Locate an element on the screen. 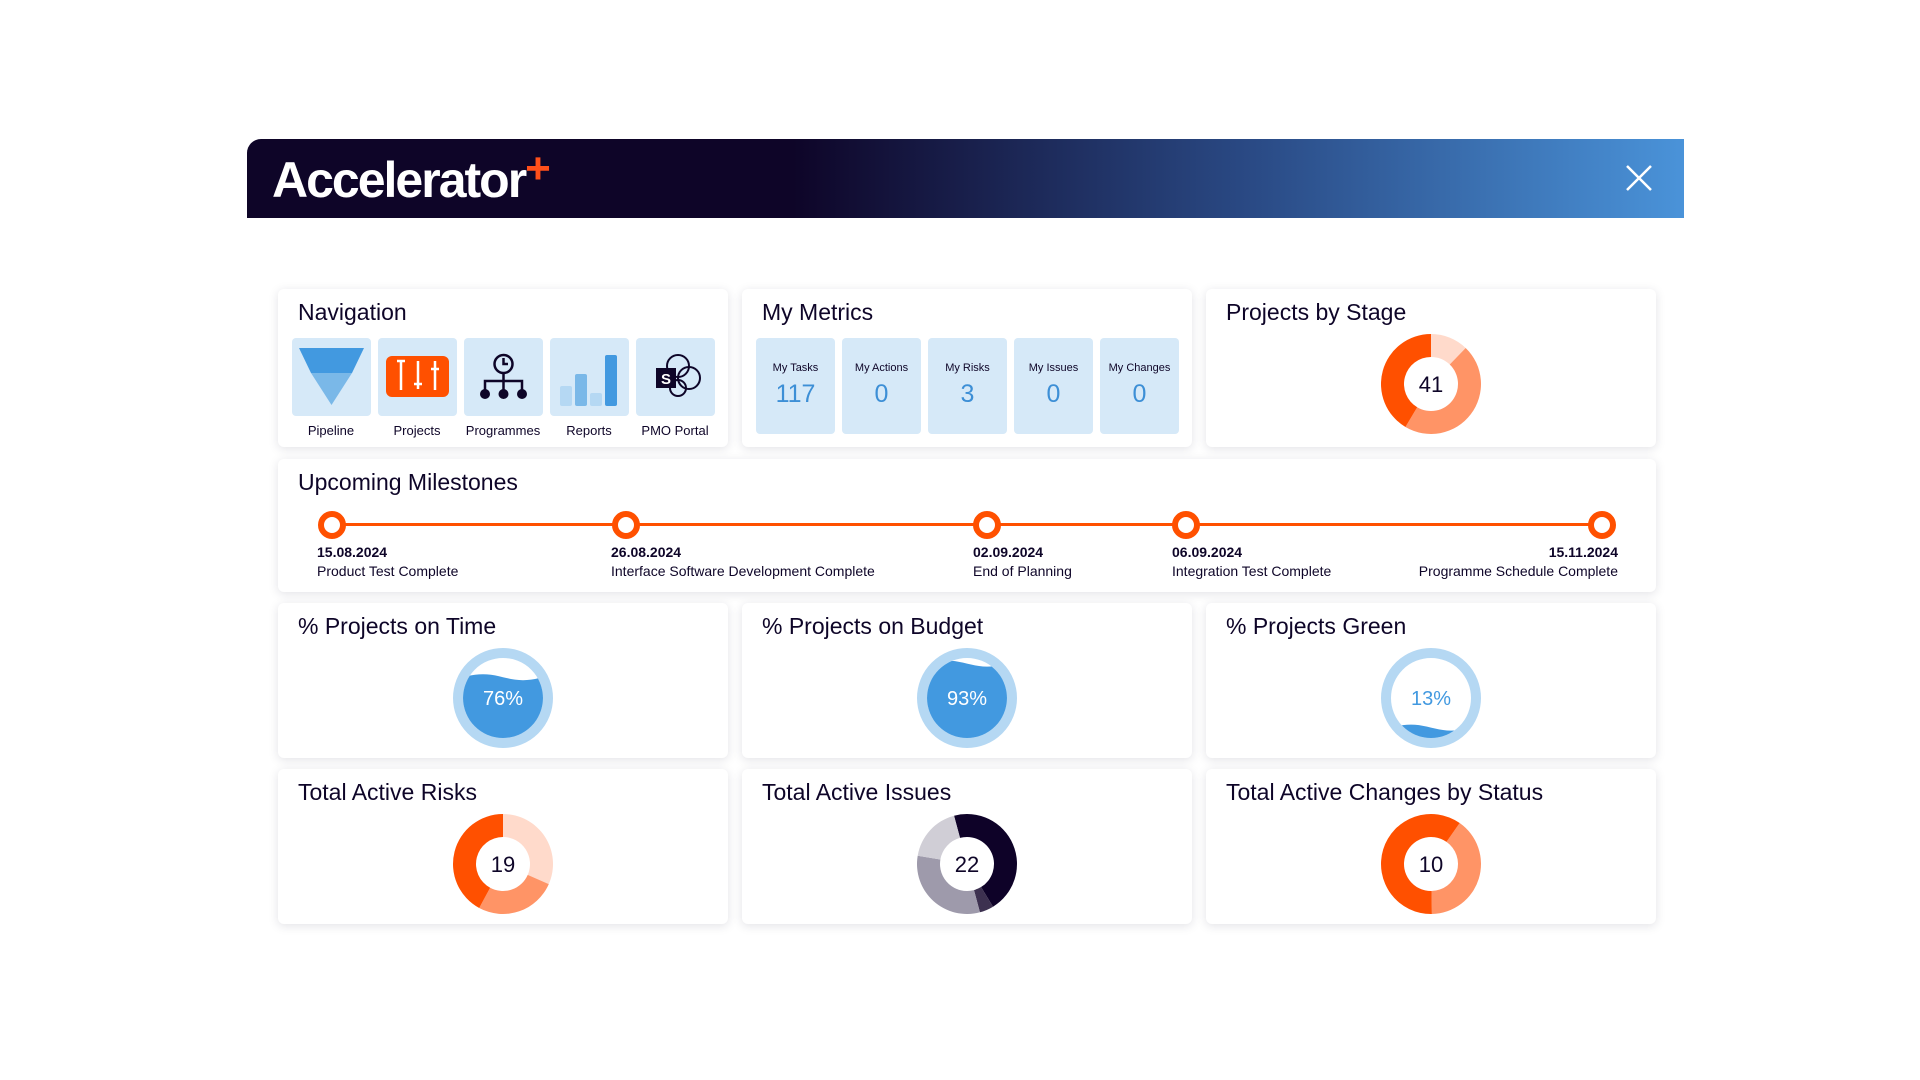  projects-on-budget-gauge: 93% is located at coordinates (967, 698).